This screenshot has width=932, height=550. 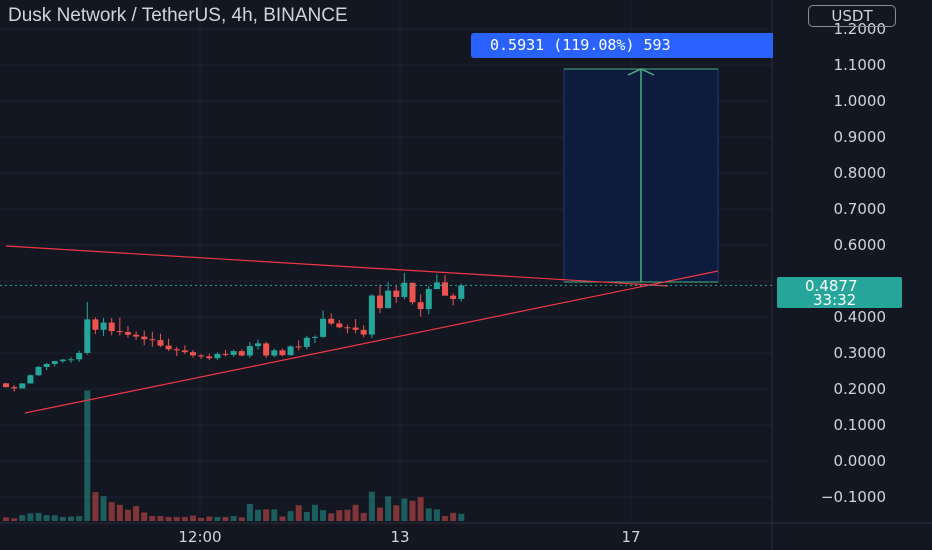 What do you see at coordinates (641, 175) in the screenshot?
I see `price-range-measure` at bounding box center [641, 175].